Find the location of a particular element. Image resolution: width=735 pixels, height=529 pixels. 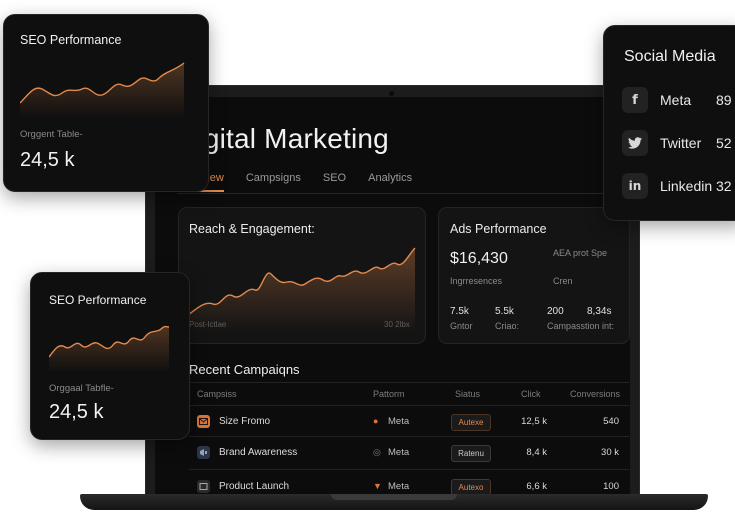

status-badge: Autexe is located at coordinates (471, 422).